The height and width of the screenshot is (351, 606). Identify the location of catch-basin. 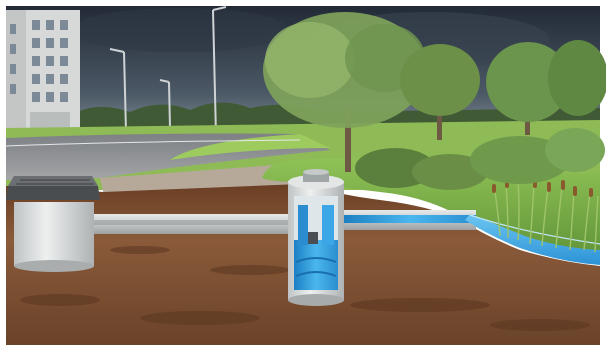
(53, 224).